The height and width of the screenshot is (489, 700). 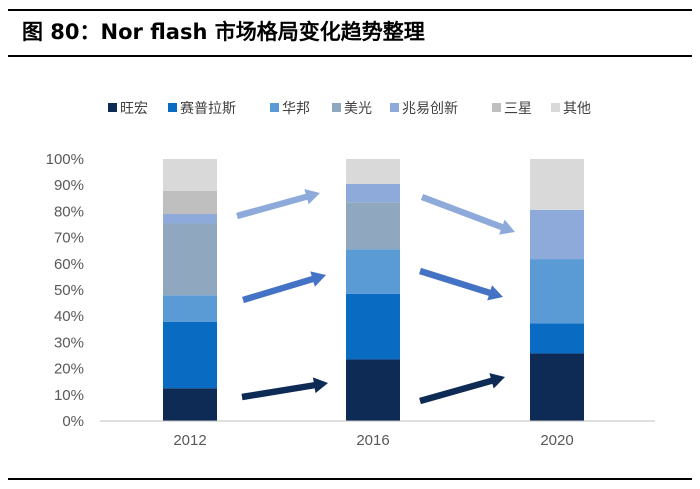 I want to click on y-tick-label: 80%, so click(x=69, y=211).